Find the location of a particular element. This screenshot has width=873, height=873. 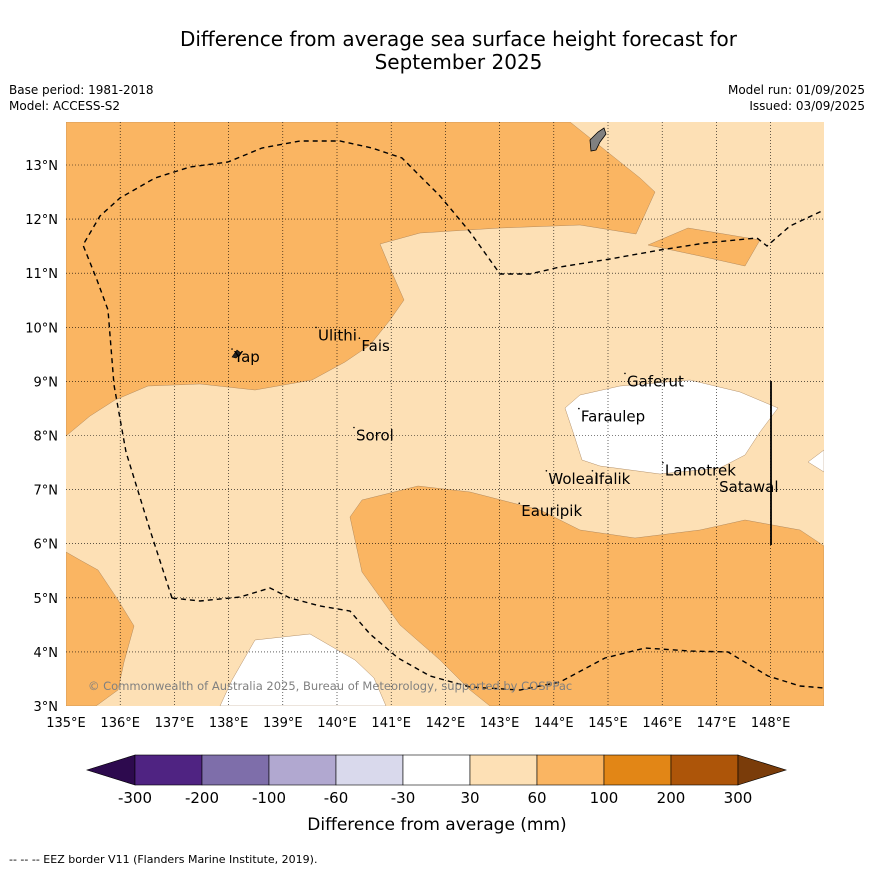

place-label: Sorol is located at coordinates (375, 436).